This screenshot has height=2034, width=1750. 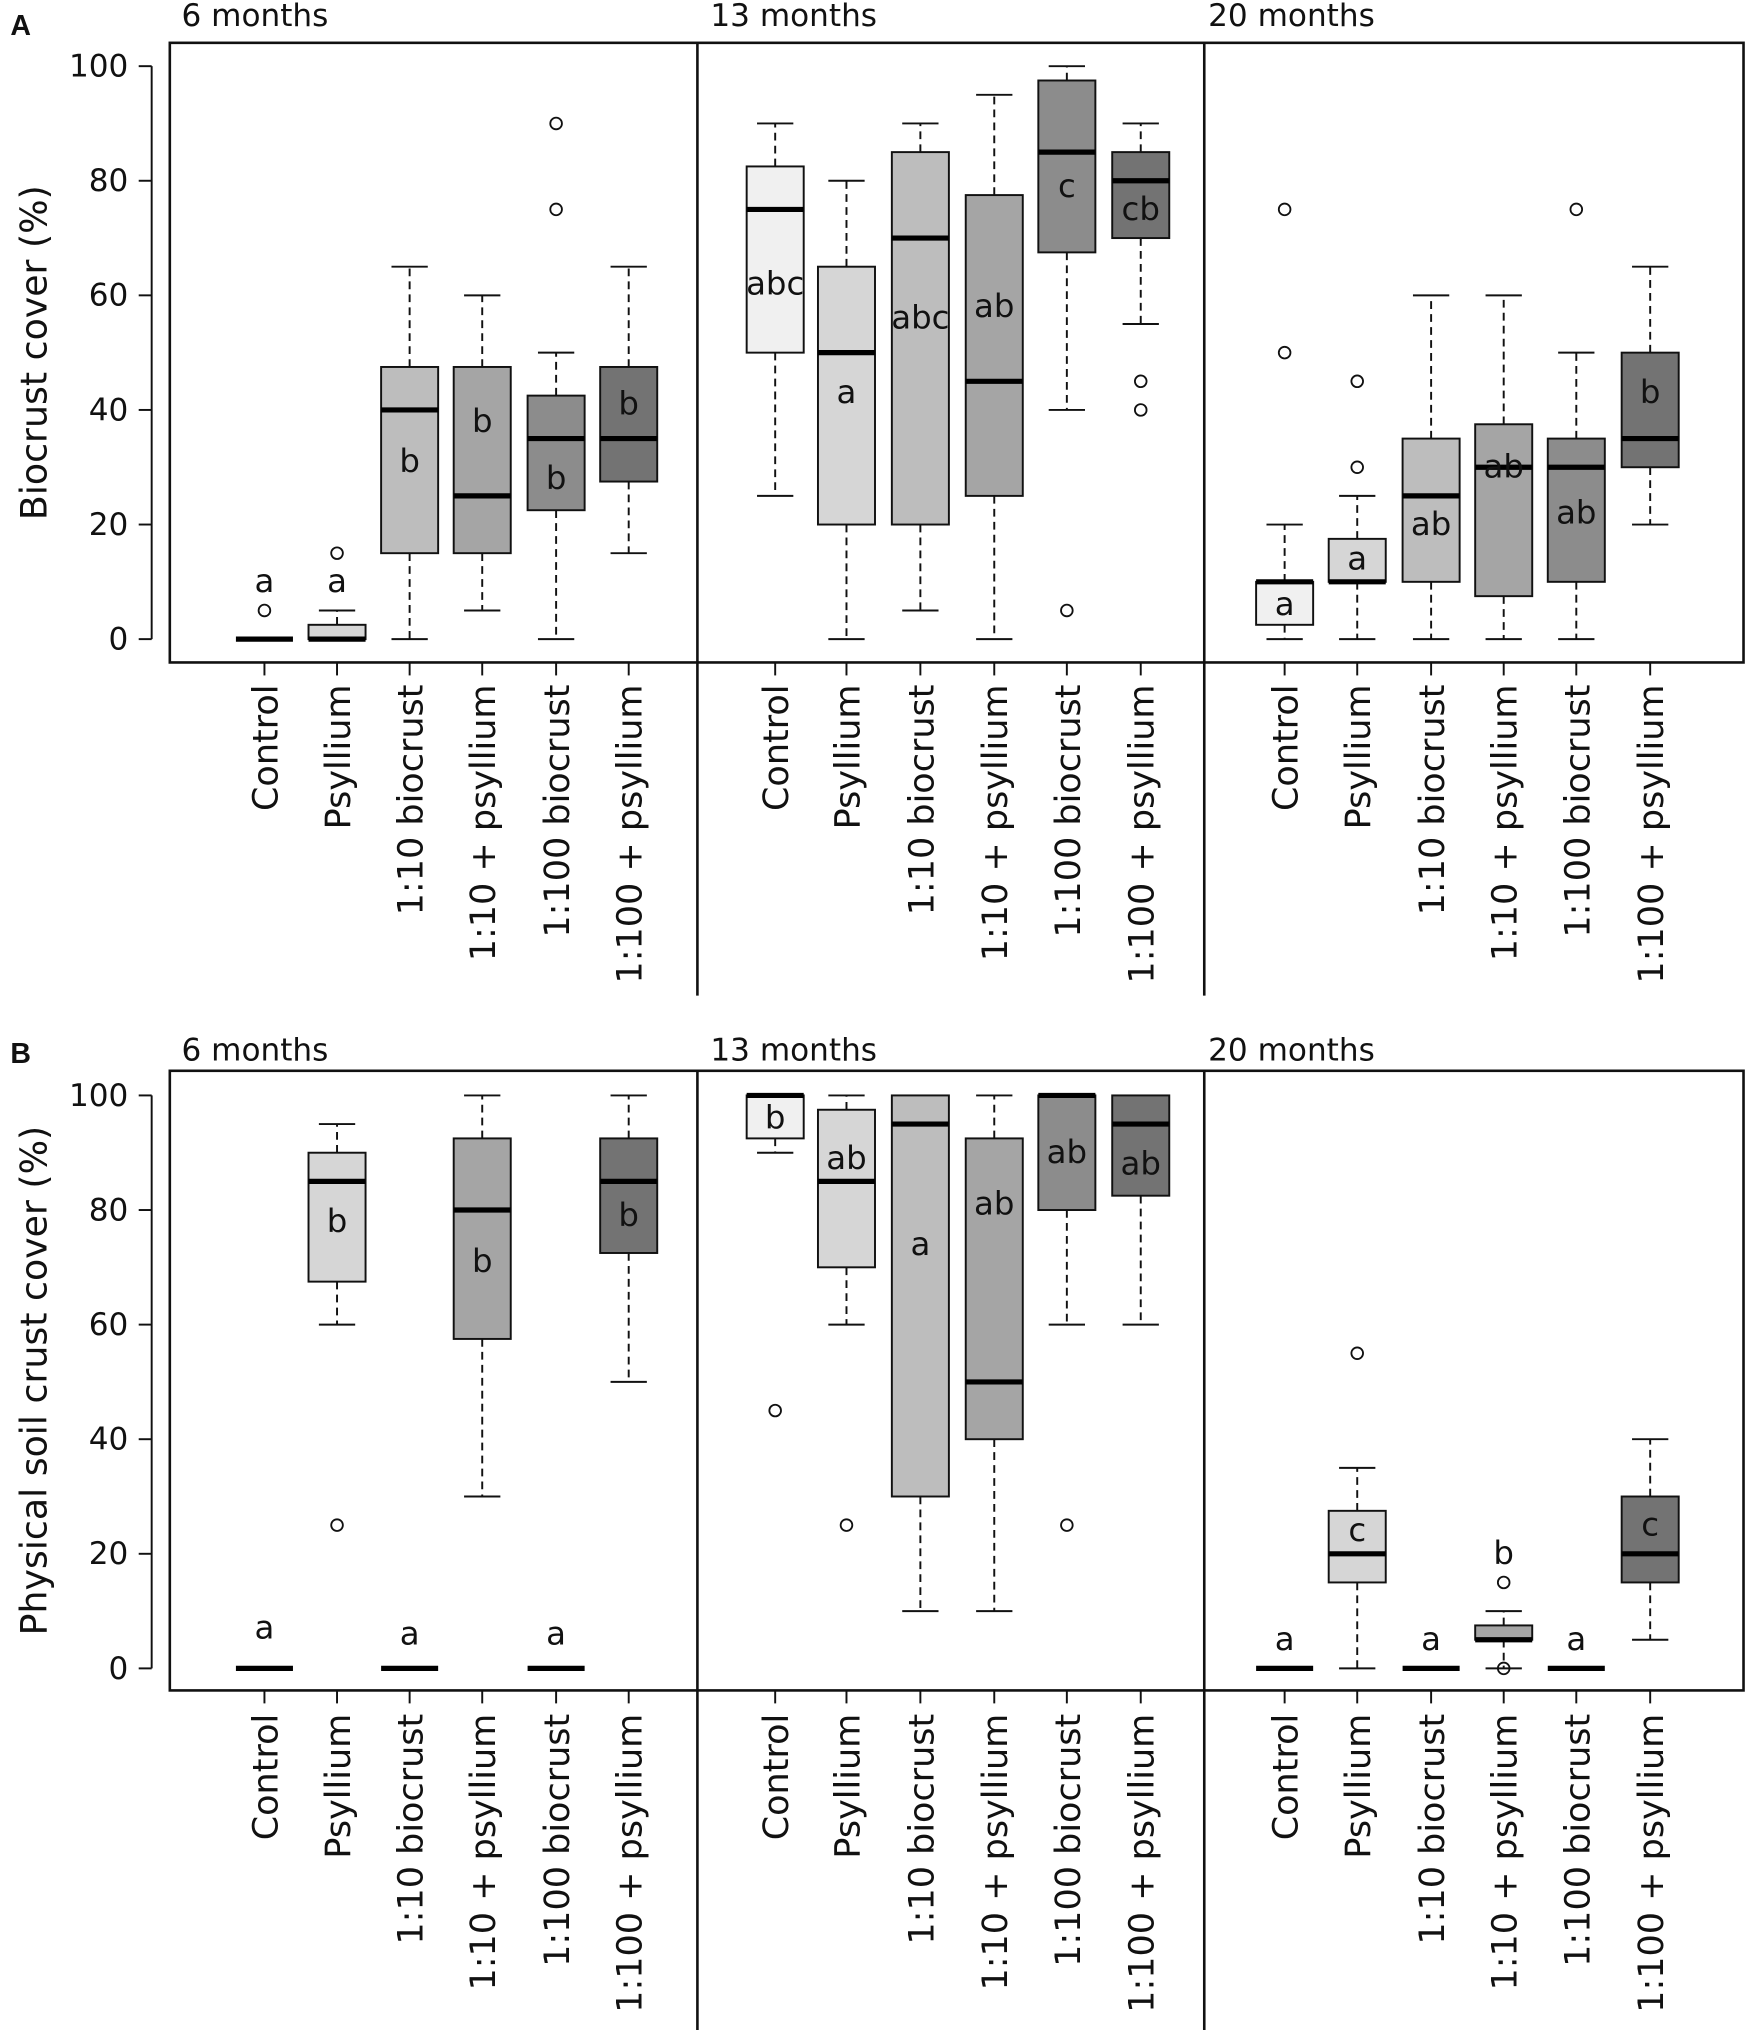 What do you see at coordinates (1291, 1050) in the screenshot?
I see `group-title: 20 months` at bounding box center [1291, 1050].